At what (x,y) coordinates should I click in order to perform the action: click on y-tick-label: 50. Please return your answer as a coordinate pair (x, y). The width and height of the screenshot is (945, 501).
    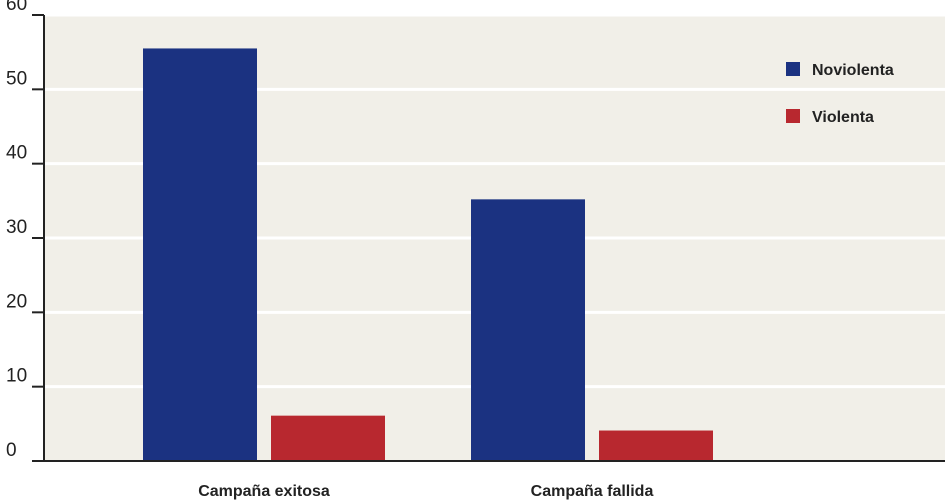
    Looking at the image, I should click on (16, 78).